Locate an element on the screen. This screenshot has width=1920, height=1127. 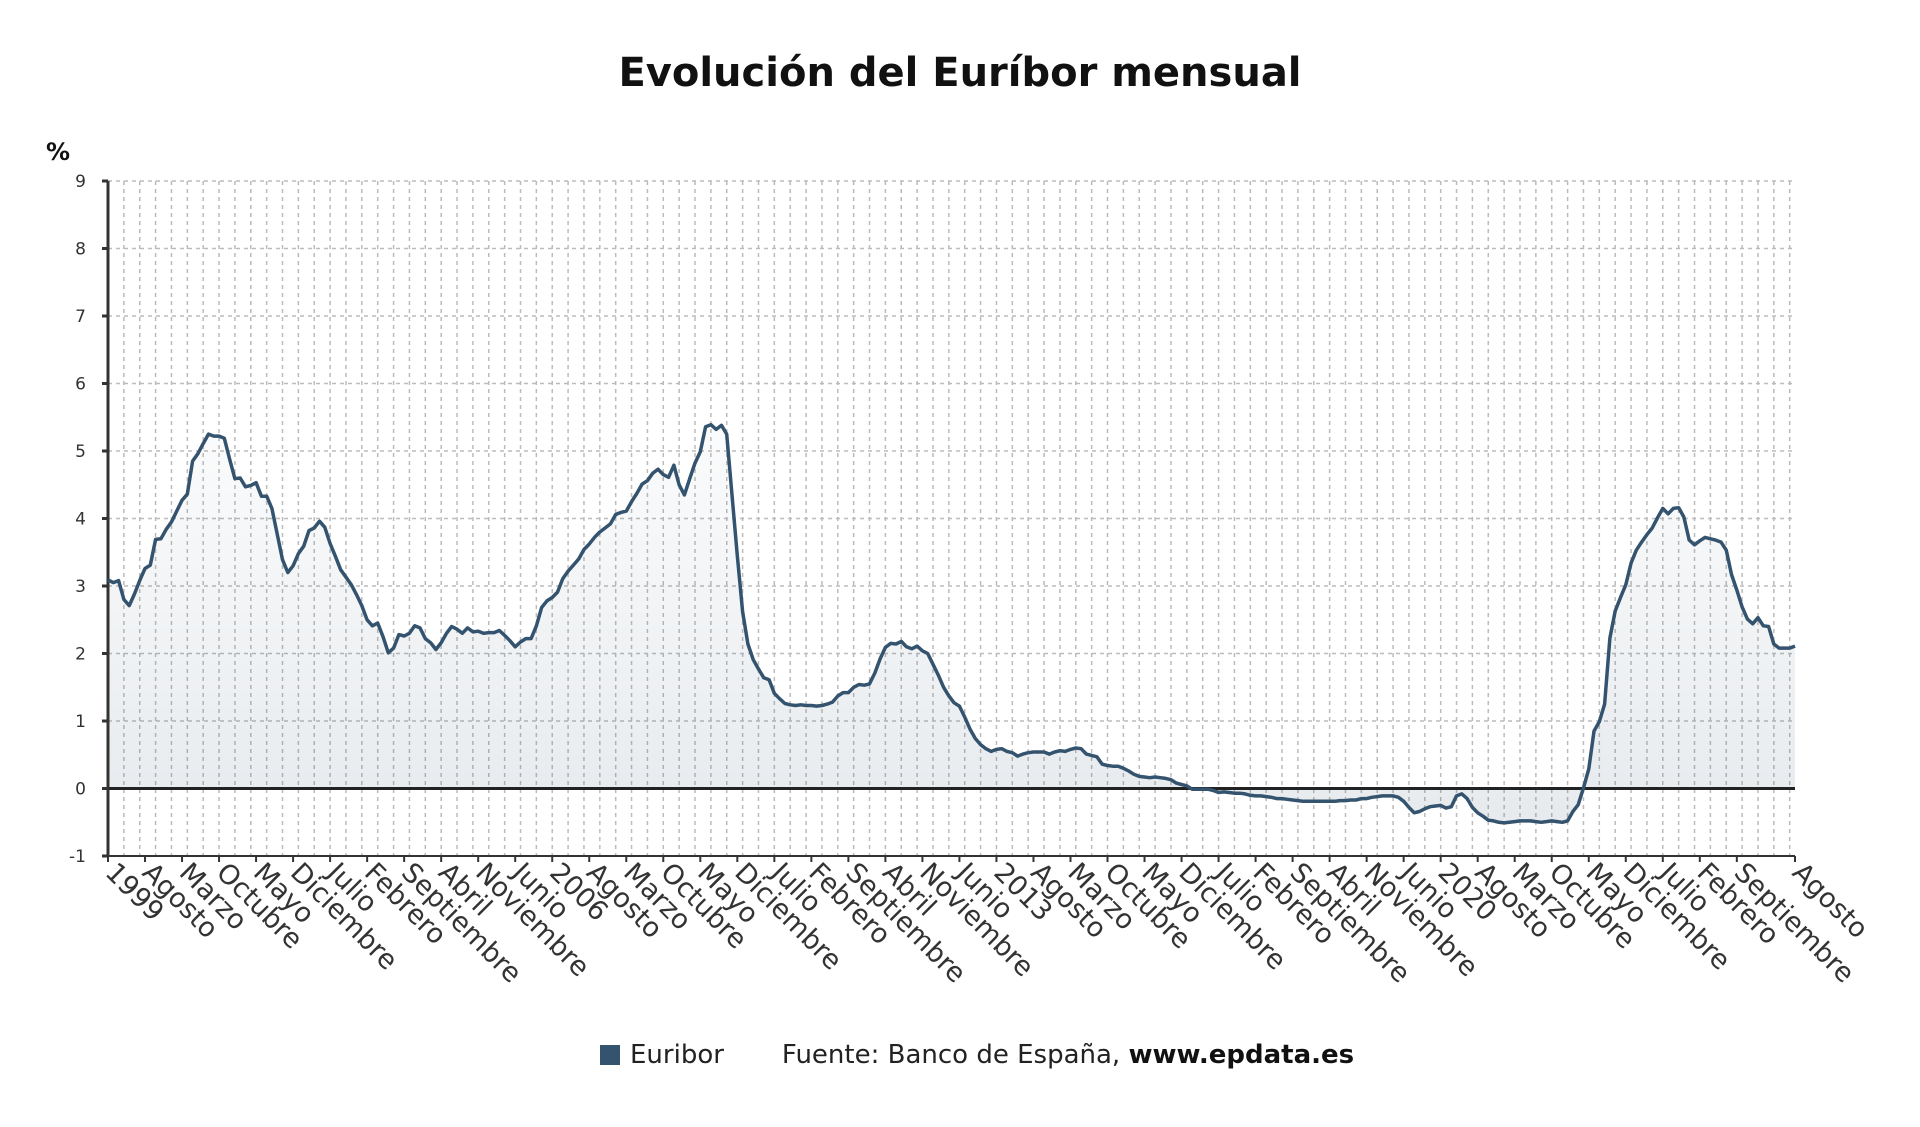
y-tick-label: -1 is located at coordinates (77, 857).